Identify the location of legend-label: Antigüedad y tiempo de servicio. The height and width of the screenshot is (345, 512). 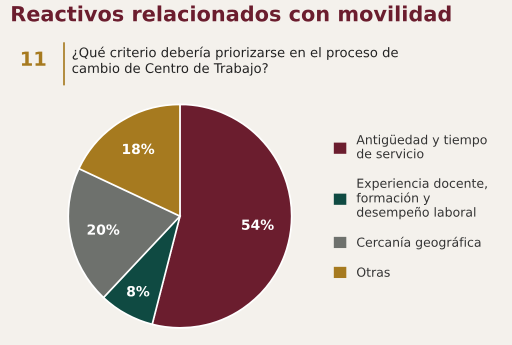
(421, 146).